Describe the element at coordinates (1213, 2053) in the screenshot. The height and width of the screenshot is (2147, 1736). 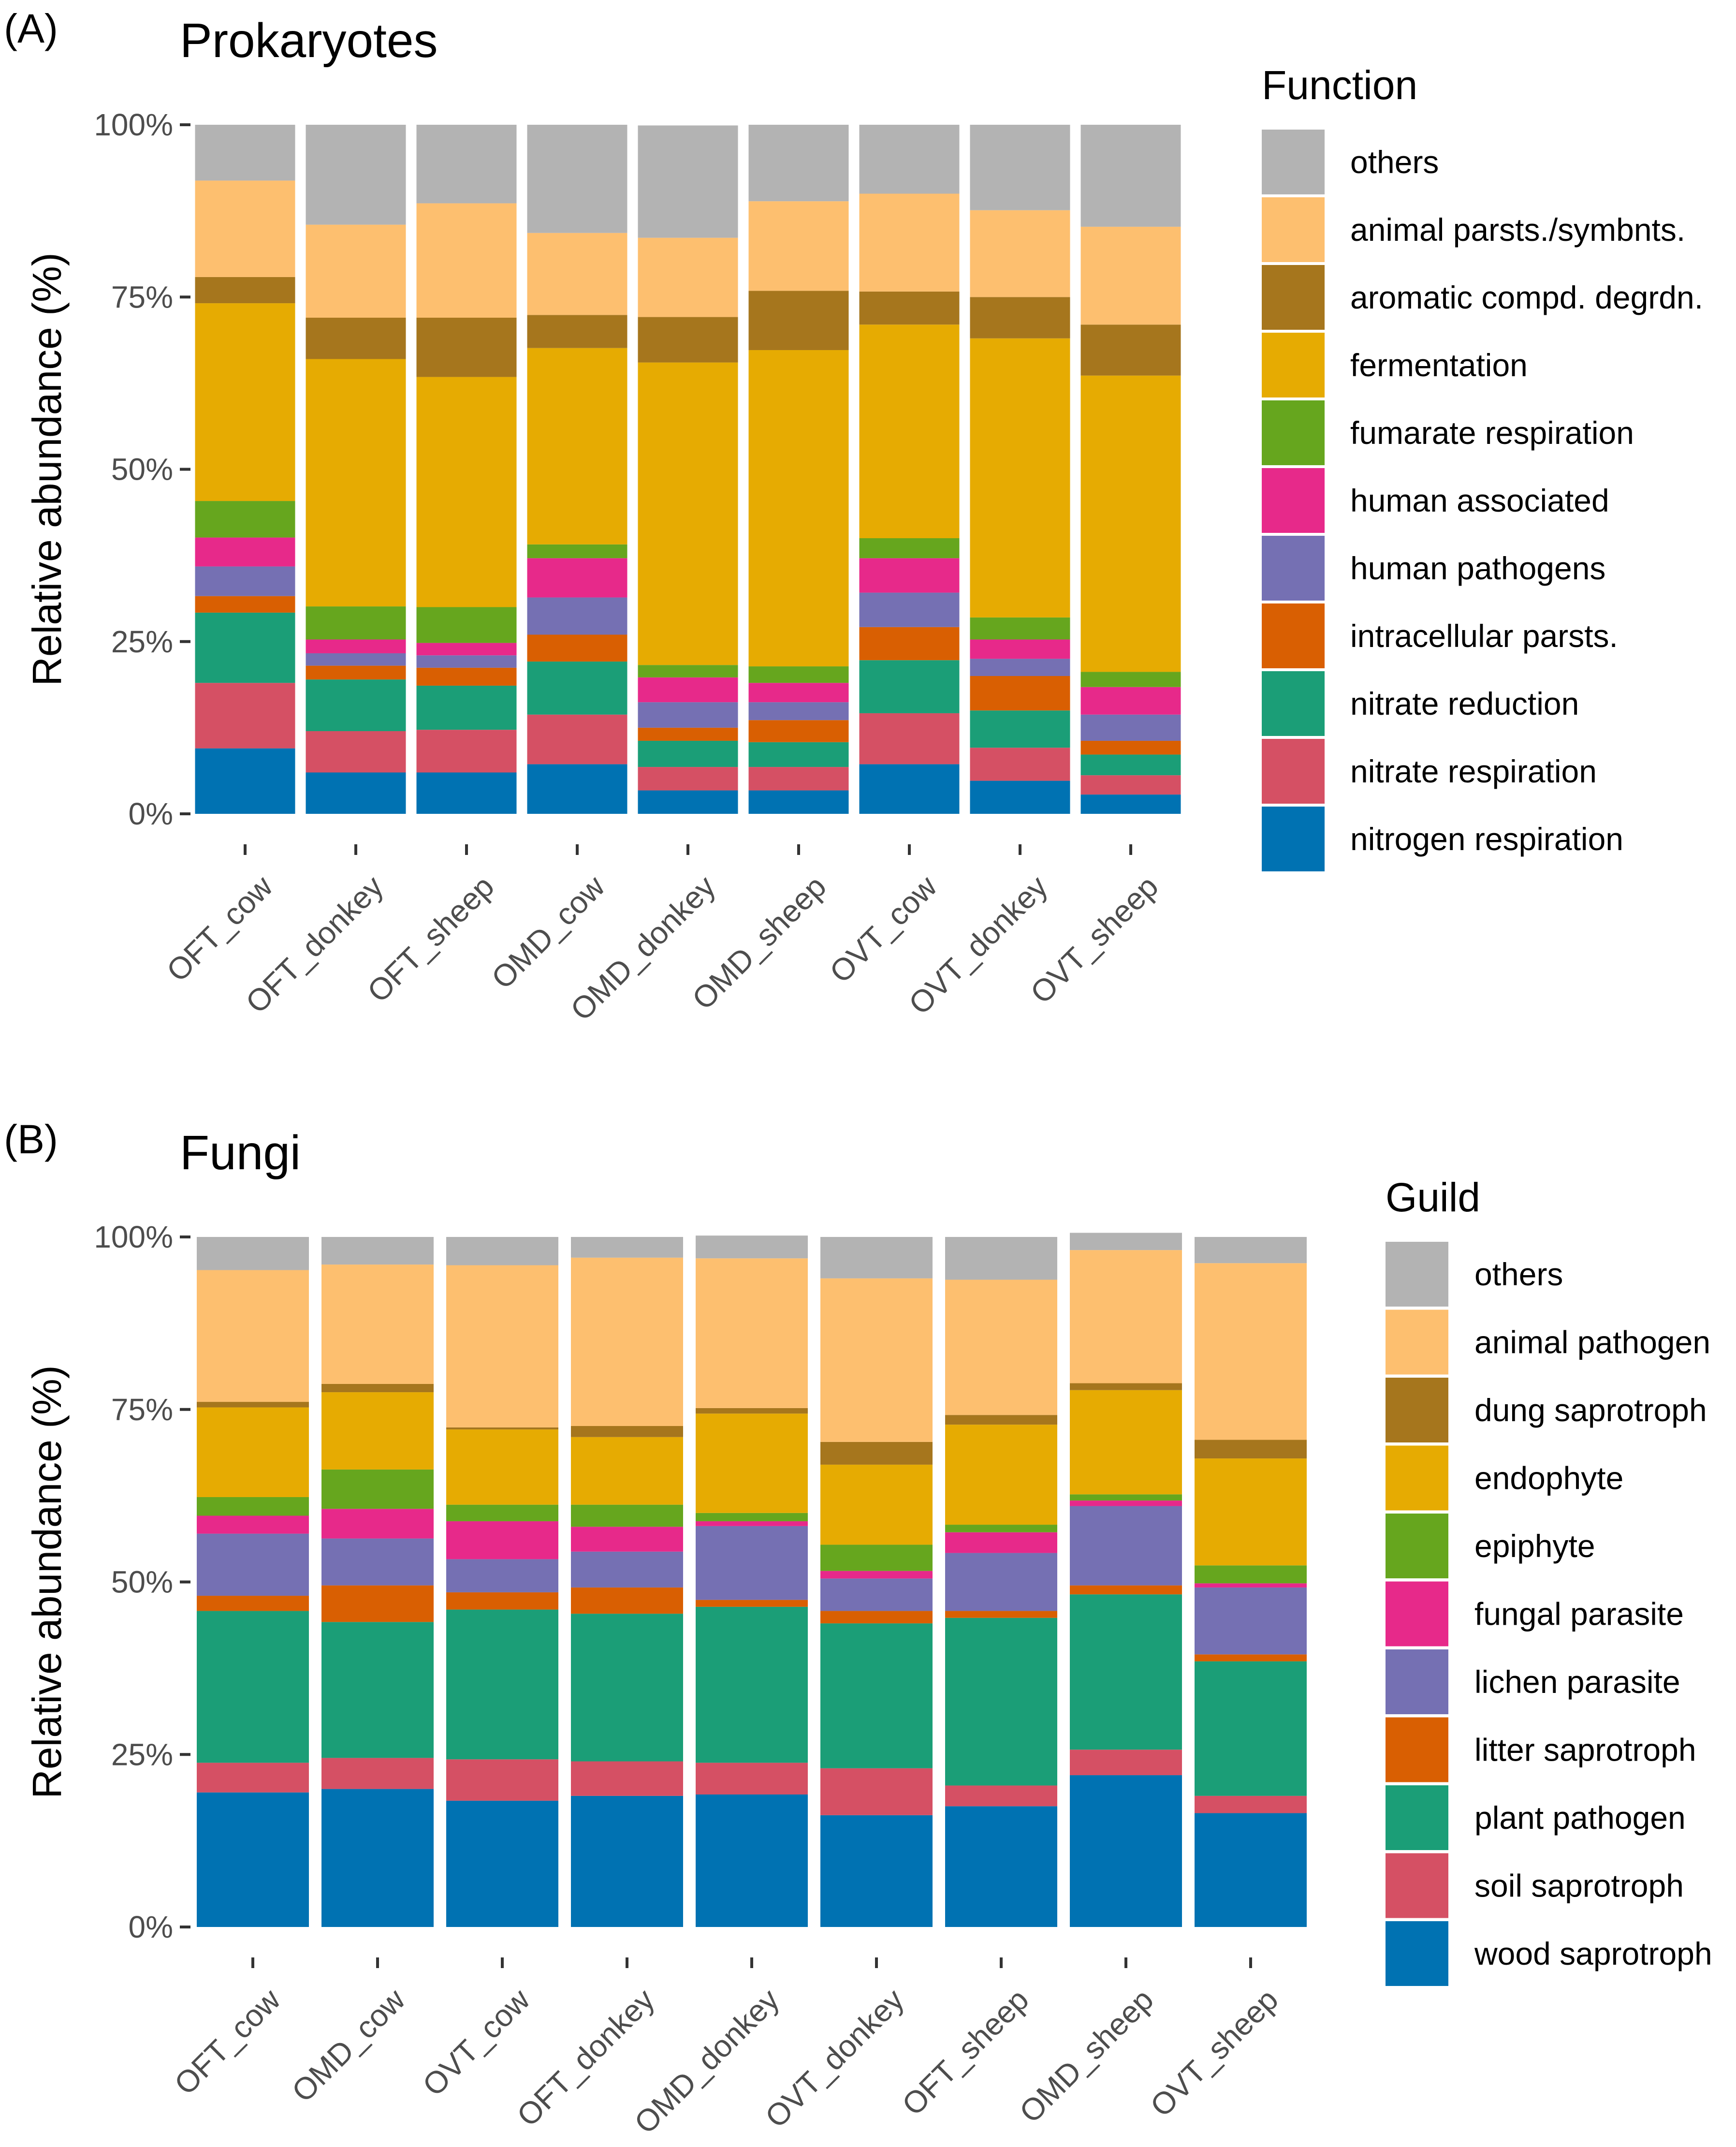
I see `x-tick-label: OVT_sheep` at that location.